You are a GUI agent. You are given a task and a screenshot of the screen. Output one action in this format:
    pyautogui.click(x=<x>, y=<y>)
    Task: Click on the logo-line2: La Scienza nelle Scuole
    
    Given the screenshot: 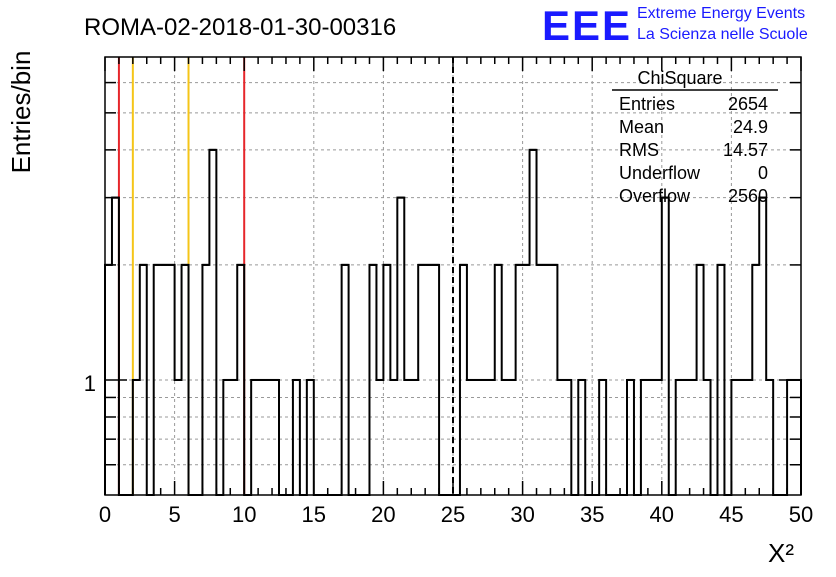 What is the action you would take?
    pyautogui.click(x=722, y=34)
    